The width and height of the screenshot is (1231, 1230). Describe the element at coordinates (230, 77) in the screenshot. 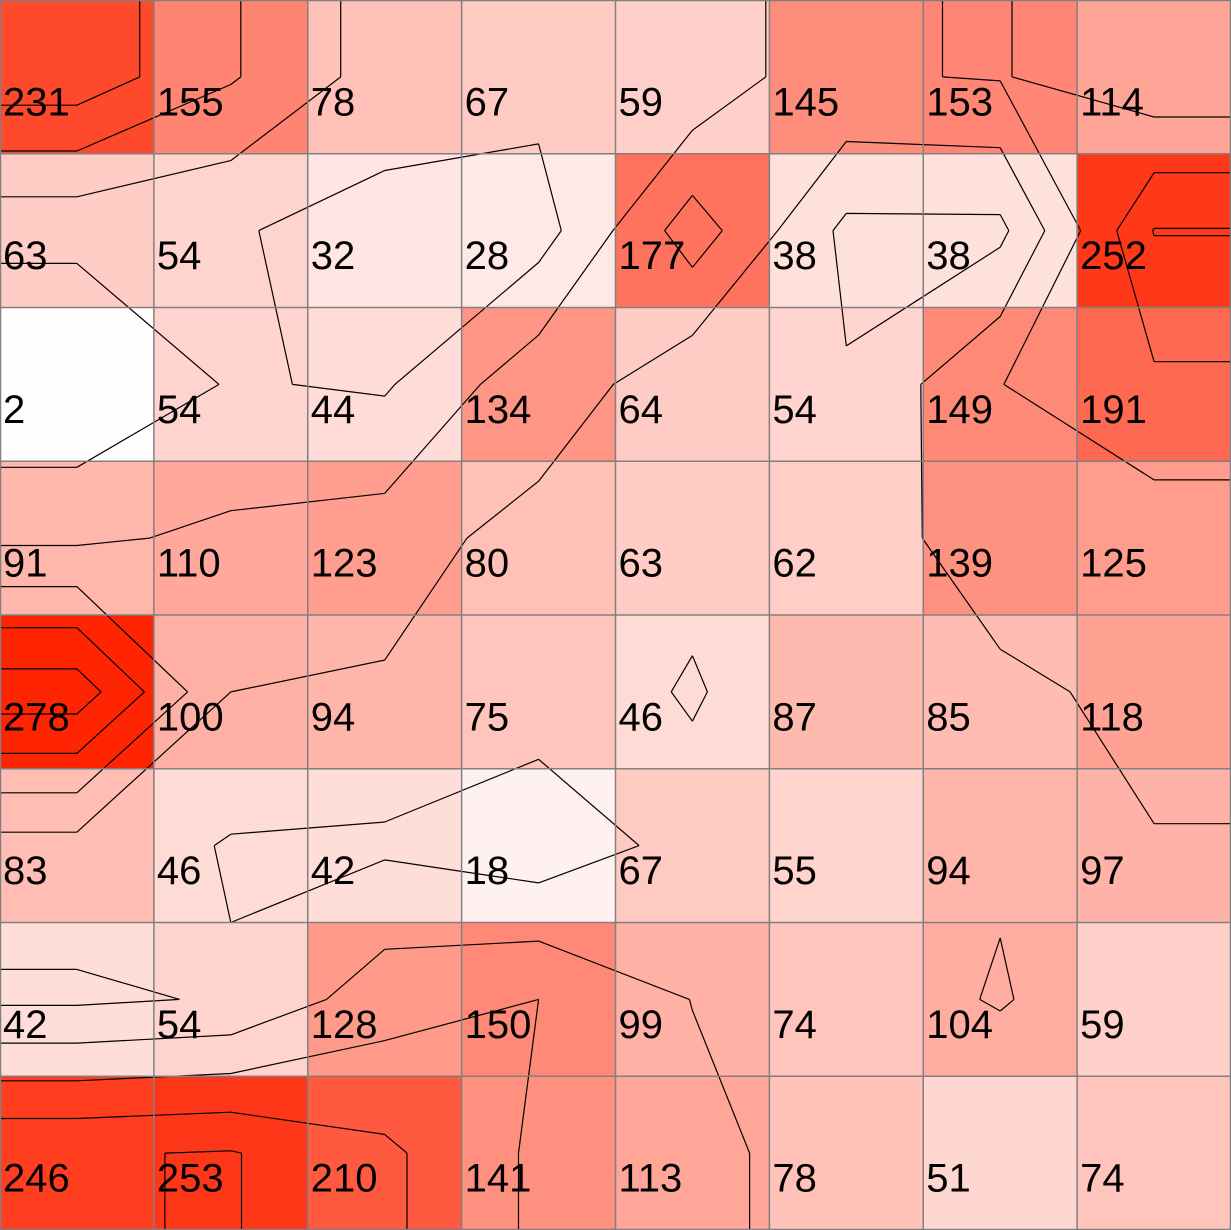

I see `heatmap-cell-r0-c1` at that location.